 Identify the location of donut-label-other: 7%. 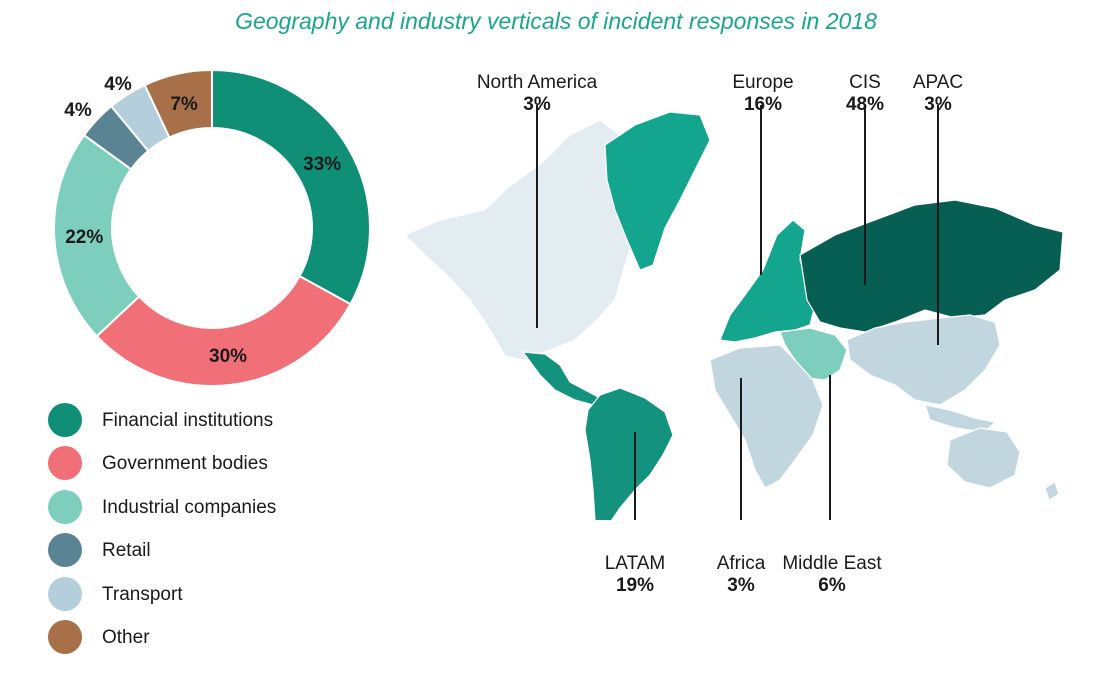
(184, 104).